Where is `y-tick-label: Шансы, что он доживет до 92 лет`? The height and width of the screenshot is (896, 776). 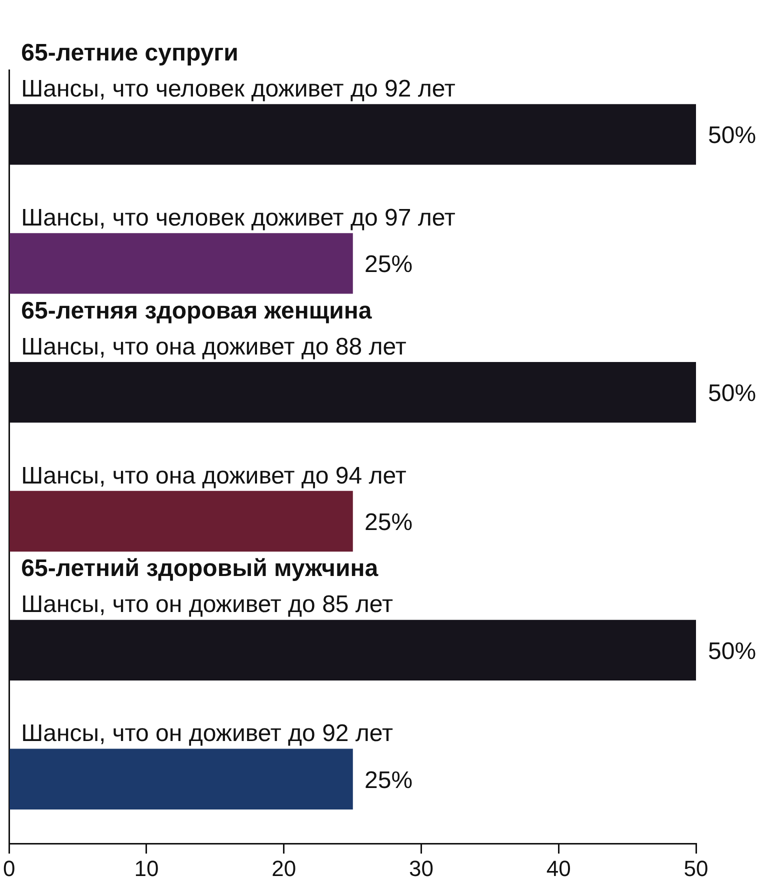
y-tick-label: Шансы, что он доживет до 92 лет is located at coordinates (207, 734).